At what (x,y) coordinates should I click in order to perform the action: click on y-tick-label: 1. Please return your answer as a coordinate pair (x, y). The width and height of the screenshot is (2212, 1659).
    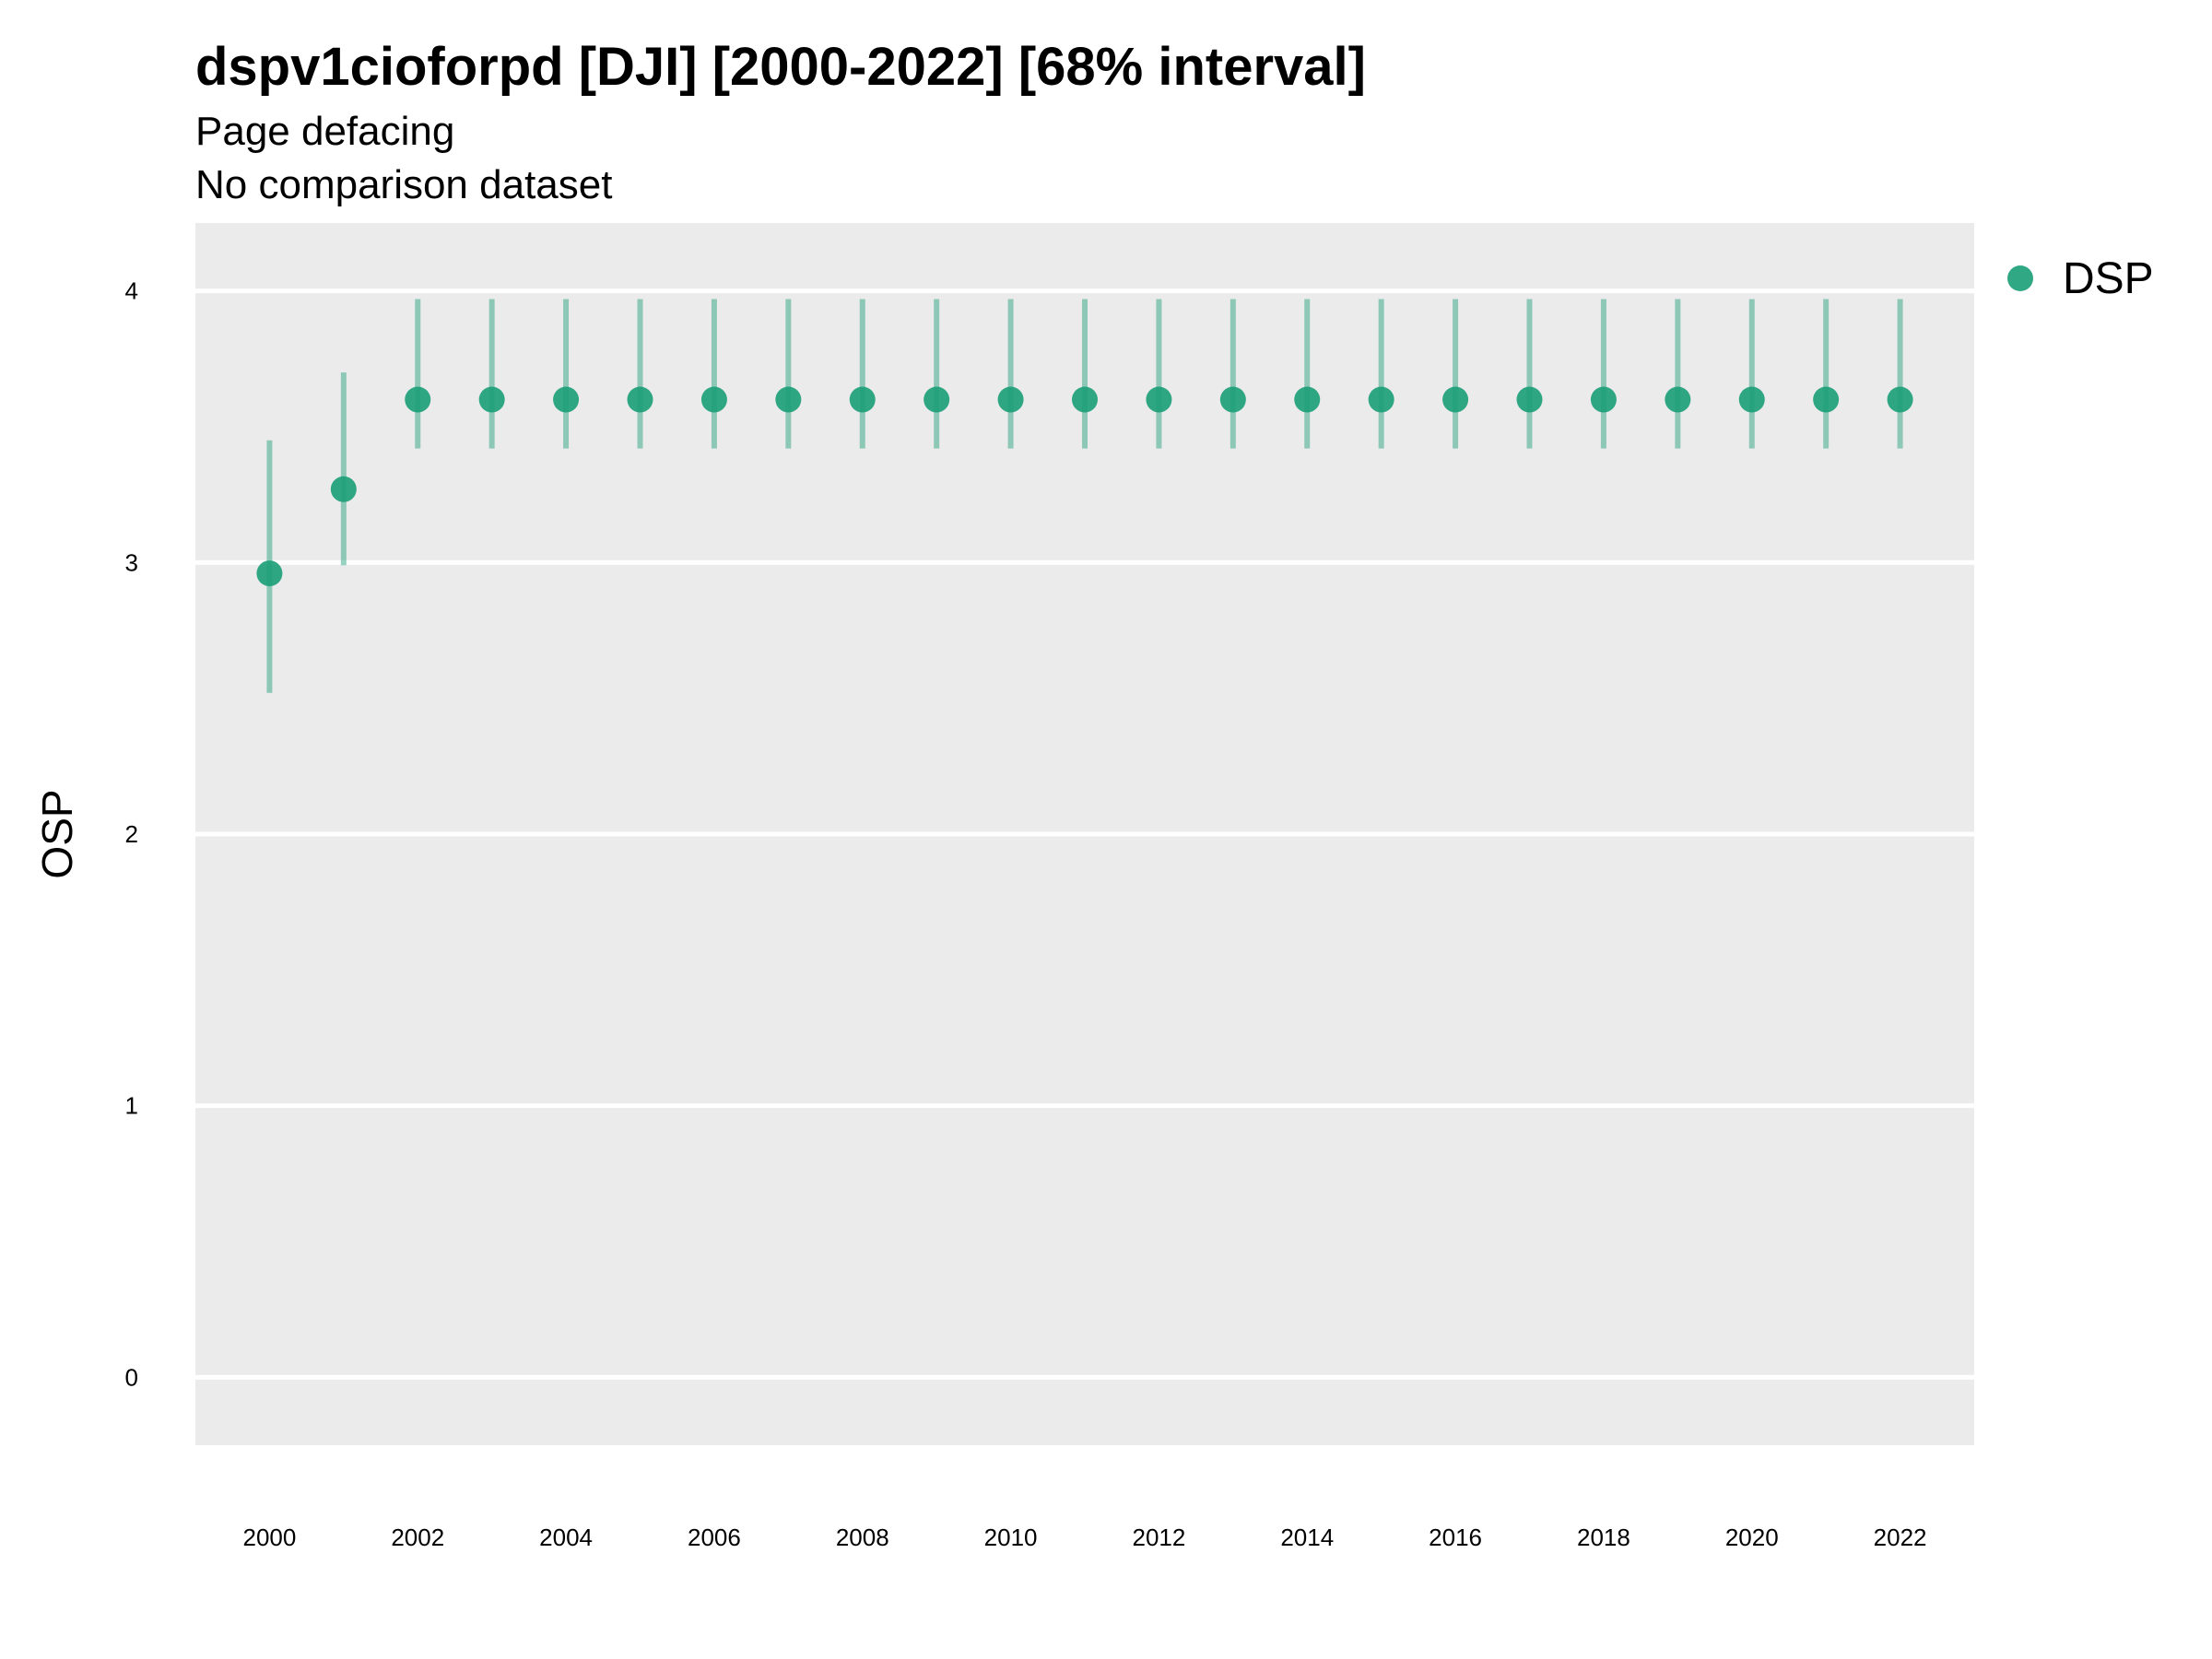
    Looking at the image, I should click on (131, 1106).